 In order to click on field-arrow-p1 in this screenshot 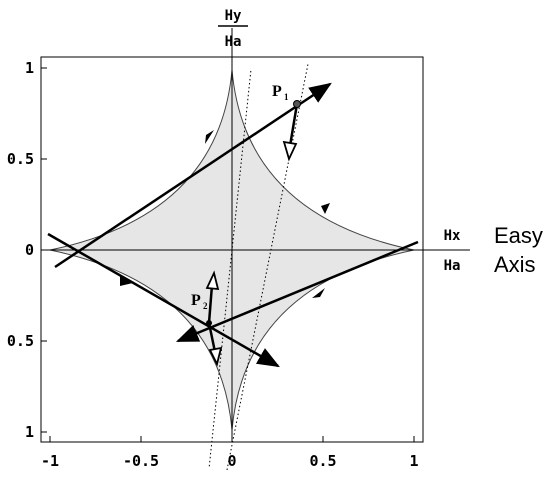, I will do `click(290, 132)`.